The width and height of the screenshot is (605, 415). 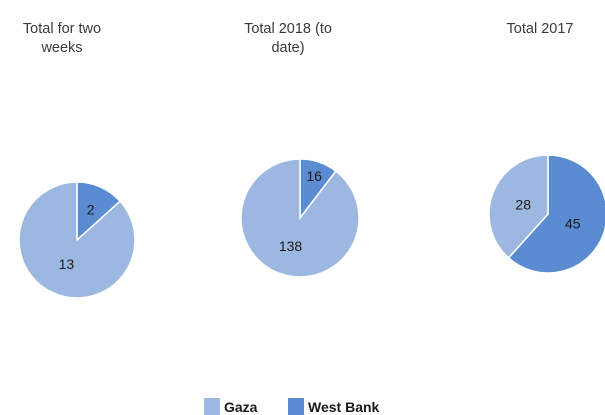 I want to click on chart-2-title-line-1: Total 2018 (to, so click(x=288, y=29).